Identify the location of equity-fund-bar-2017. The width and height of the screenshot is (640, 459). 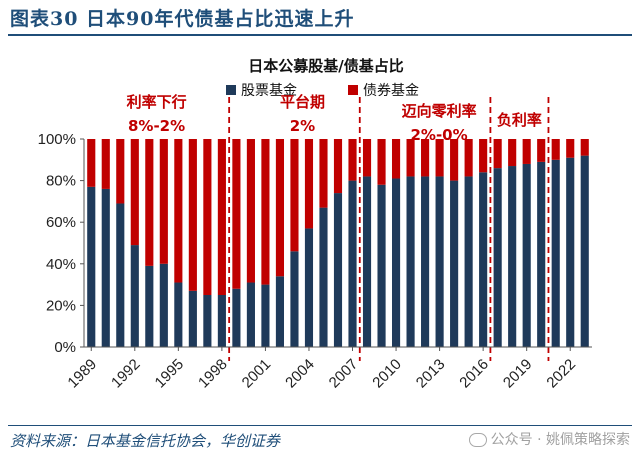
(497, 257).